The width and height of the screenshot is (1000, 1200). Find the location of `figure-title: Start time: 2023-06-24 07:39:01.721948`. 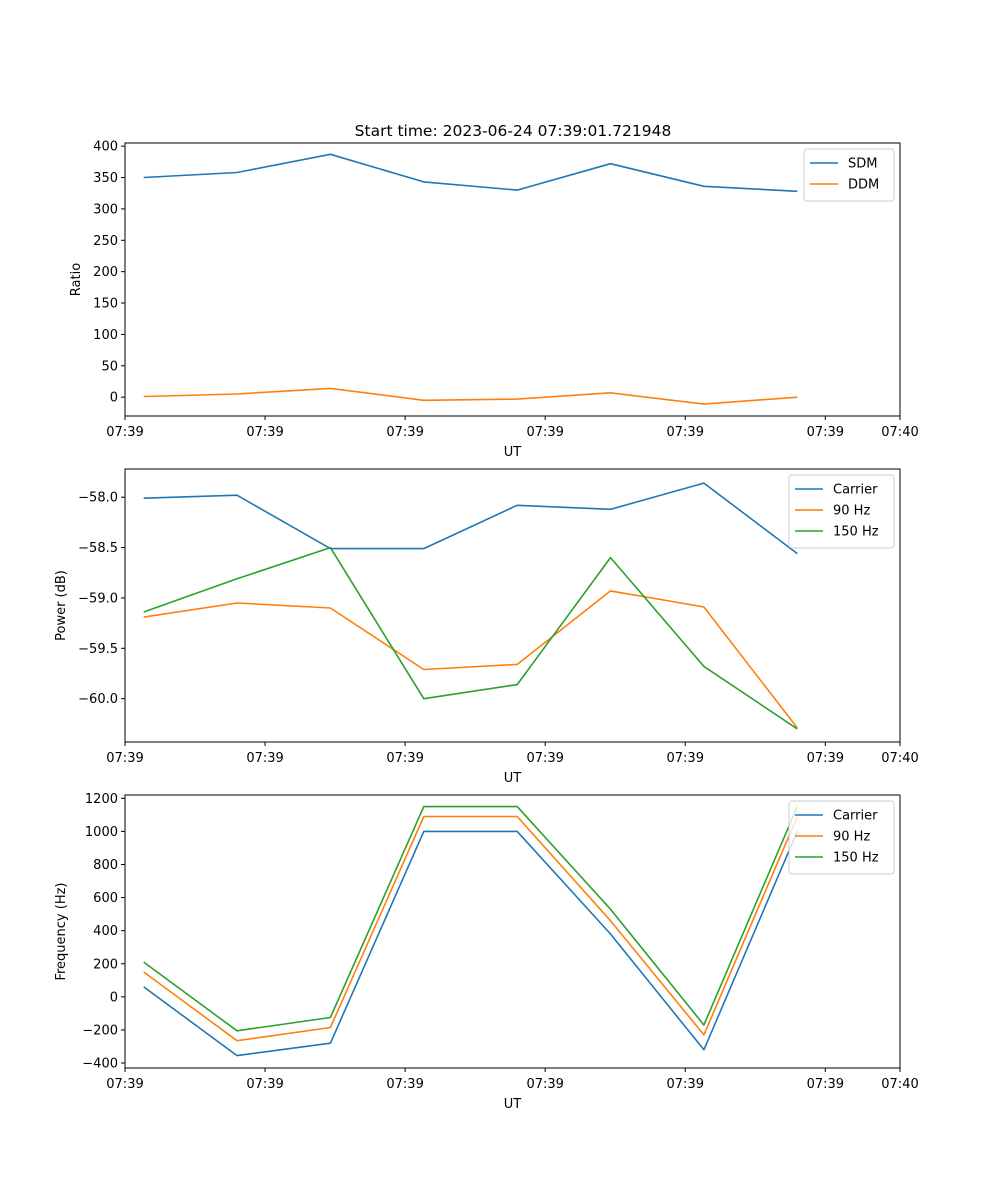

figure-title: Start time: 2023-06-24 07:39:01.721948 is located at coordinates (513, 131).